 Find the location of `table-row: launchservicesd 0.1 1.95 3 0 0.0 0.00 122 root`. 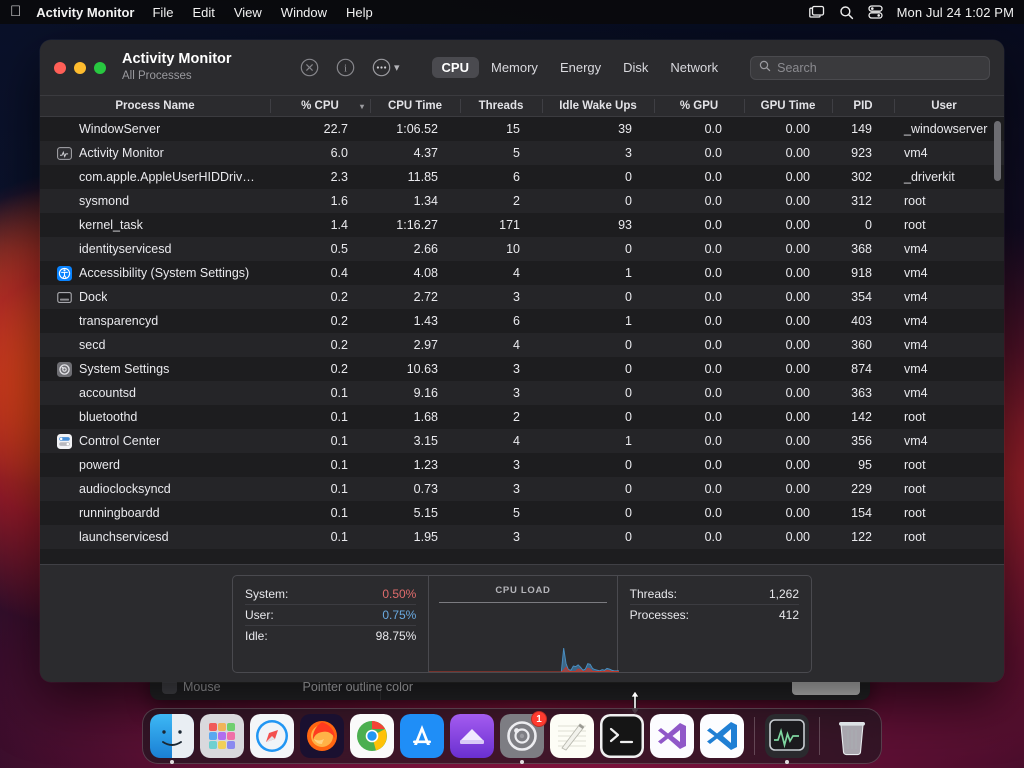

table-row: launchservicesd 0.1 1.95 3 0 0.0 0.00 122 root is located at coordinates (522, 537).